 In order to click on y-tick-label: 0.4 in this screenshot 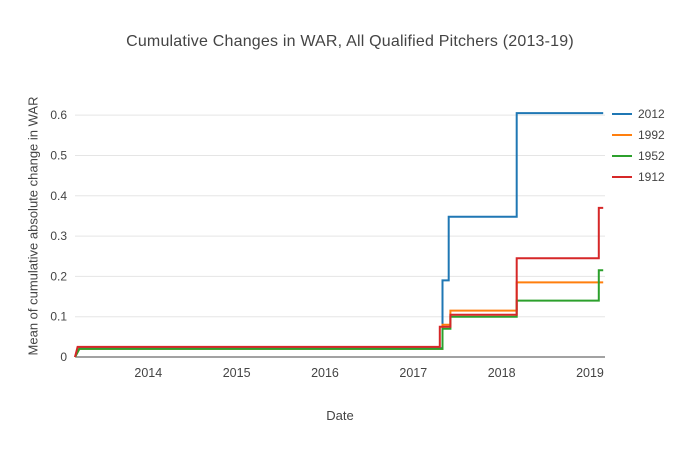, I will do `click(58, 196)`.